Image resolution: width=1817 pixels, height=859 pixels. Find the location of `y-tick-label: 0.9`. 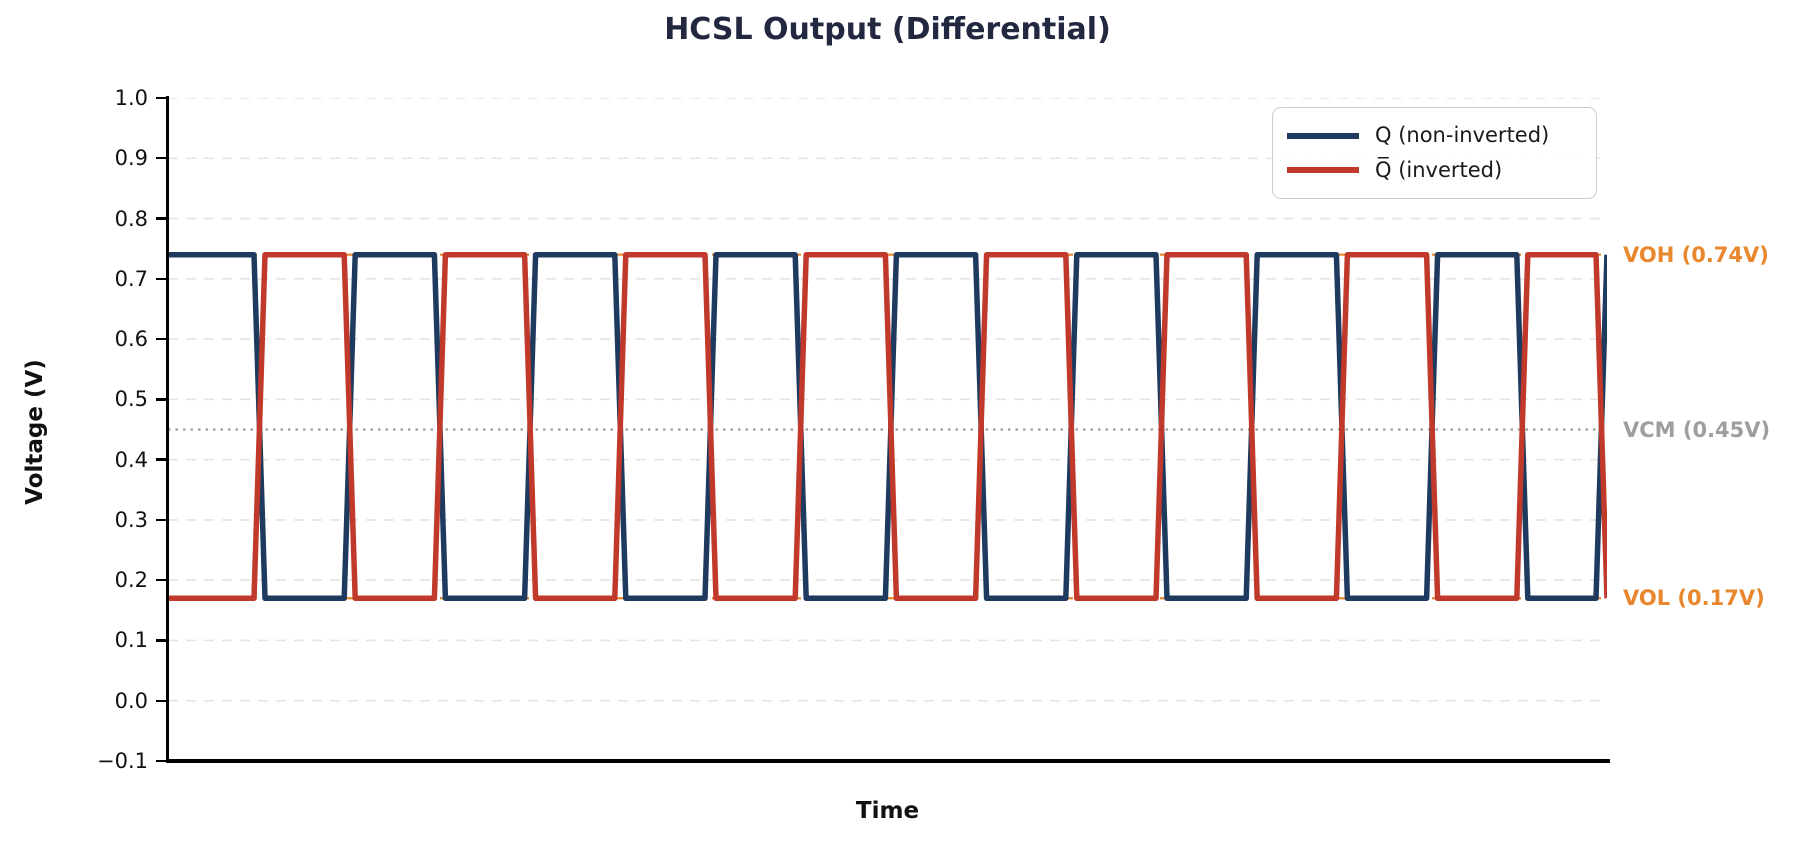

y-tick-label: 0.9 is located at coordinates (131, 158).